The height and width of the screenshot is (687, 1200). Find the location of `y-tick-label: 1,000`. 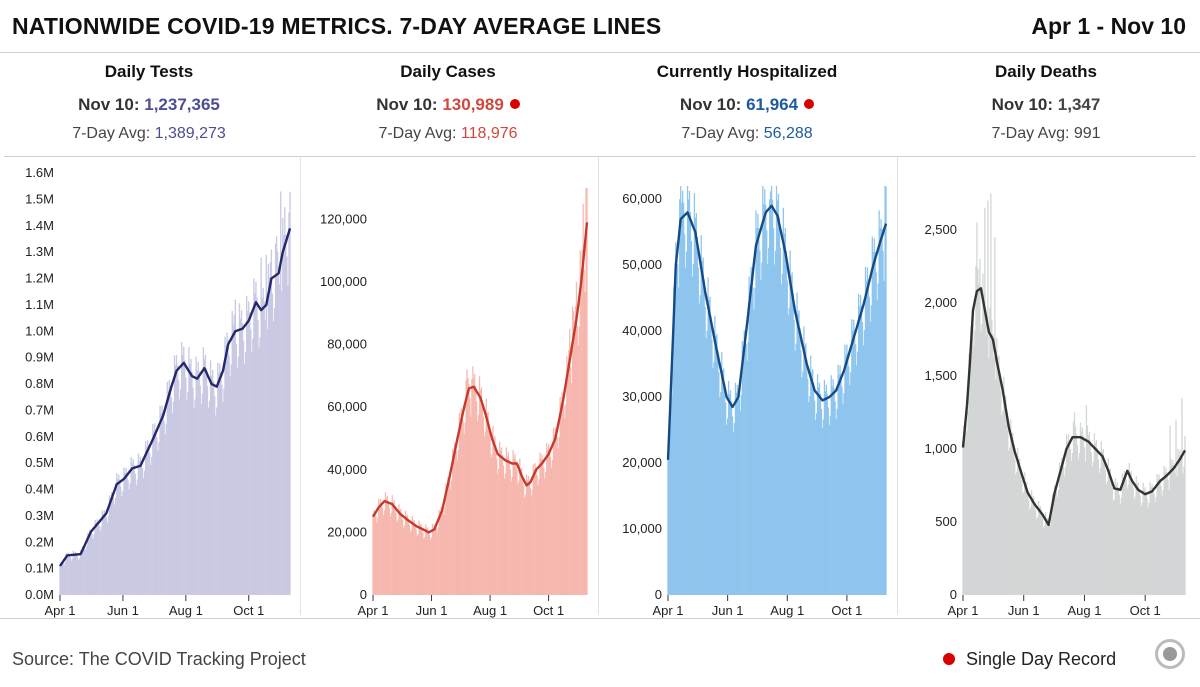

y-tick-label: 1,000 is located at coordinates (940, 448).